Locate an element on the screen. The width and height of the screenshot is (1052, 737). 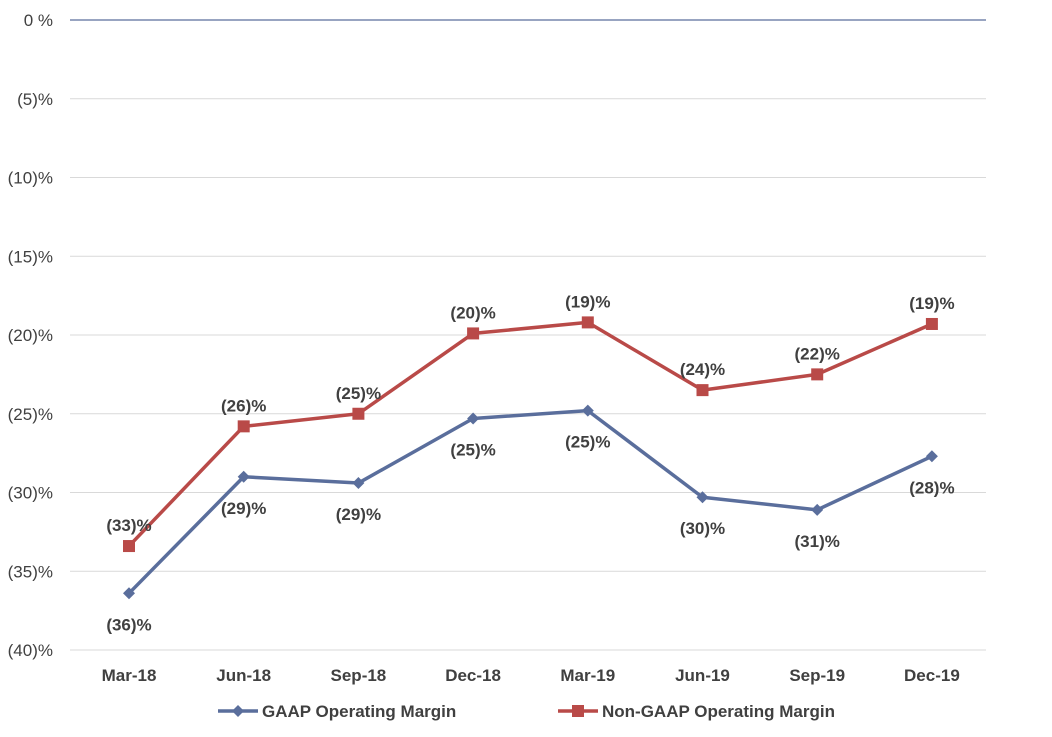
y-tick-label: (40)% is located at coordinates (30, 650).